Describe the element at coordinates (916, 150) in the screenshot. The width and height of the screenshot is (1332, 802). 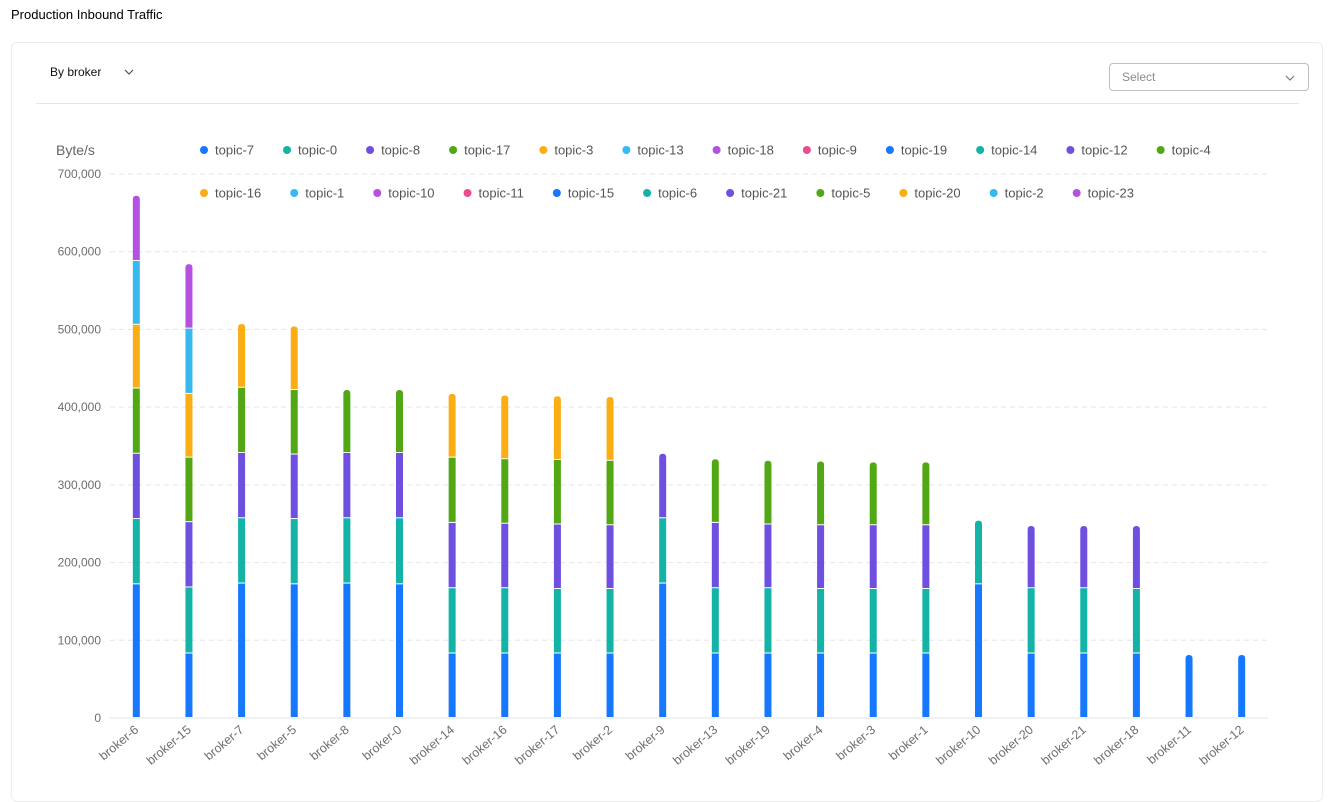
I see `legend-item: topic-19` at that location.